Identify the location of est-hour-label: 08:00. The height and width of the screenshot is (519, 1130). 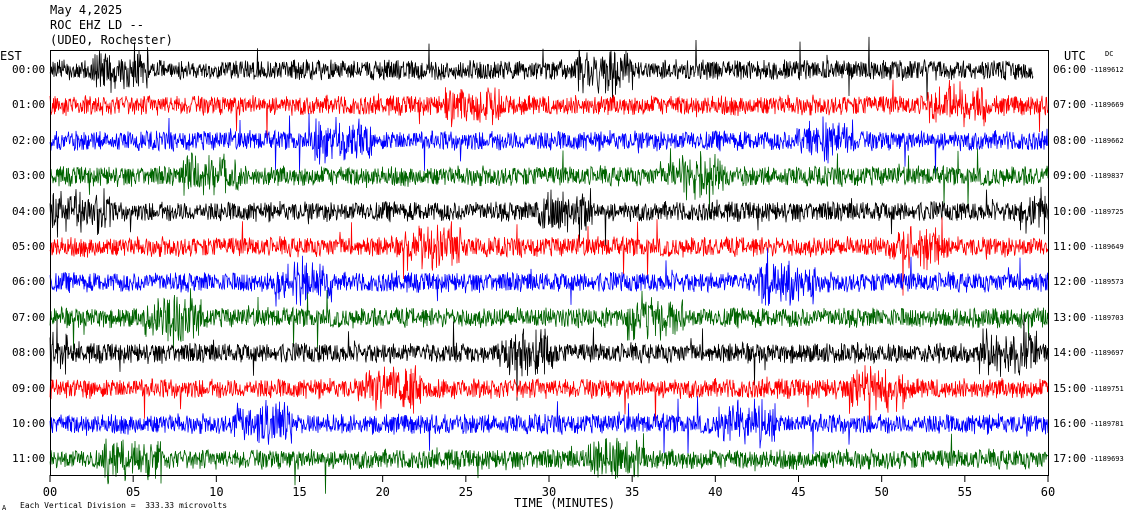
(29, 353).